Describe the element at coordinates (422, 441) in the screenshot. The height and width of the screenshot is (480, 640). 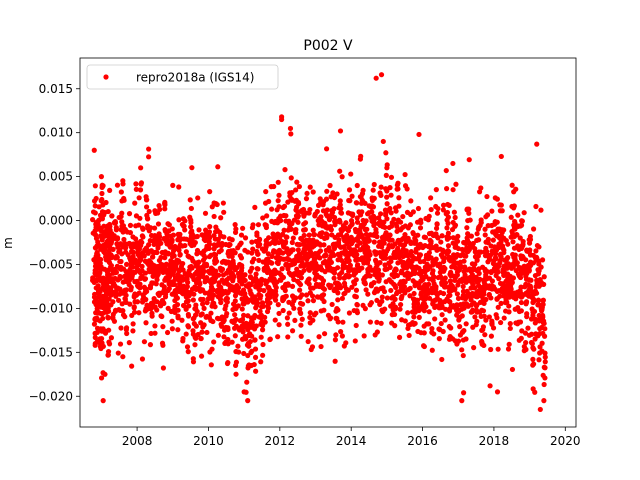
I see `x-tick-label: 2016` at that location.